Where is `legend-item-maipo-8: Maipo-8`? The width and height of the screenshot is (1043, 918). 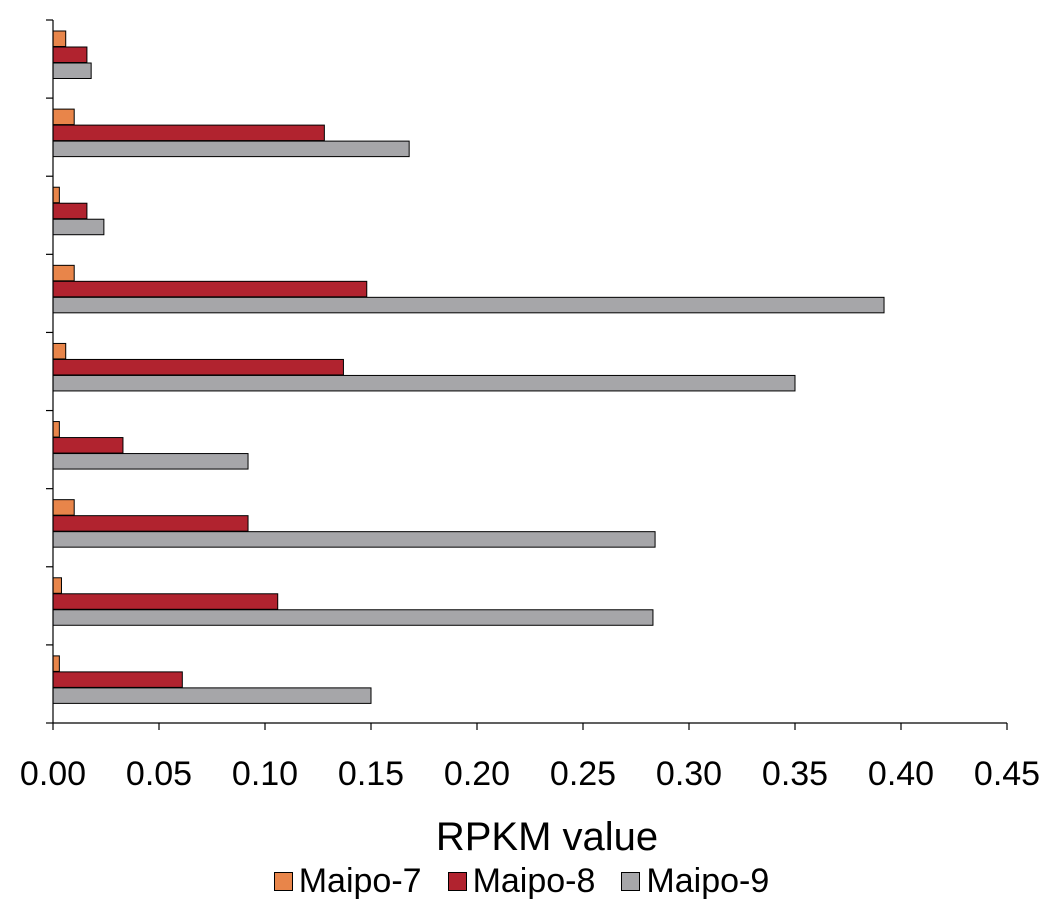
legend-item-maipo-8: Maipo-8 is located at coordinates (521, 881).